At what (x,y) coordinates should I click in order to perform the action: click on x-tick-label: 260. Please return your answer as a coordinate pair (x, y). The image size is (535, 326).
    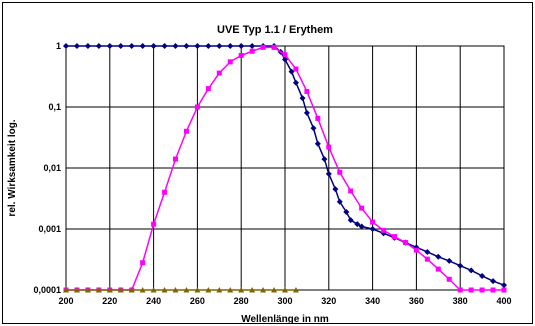
    Looking at the image, I should click on (197, 301).